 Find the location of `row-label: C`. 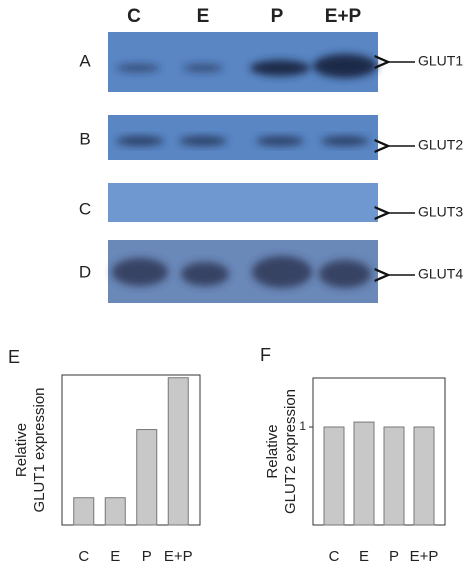

row-label: C is located at coordinates (85, 208).